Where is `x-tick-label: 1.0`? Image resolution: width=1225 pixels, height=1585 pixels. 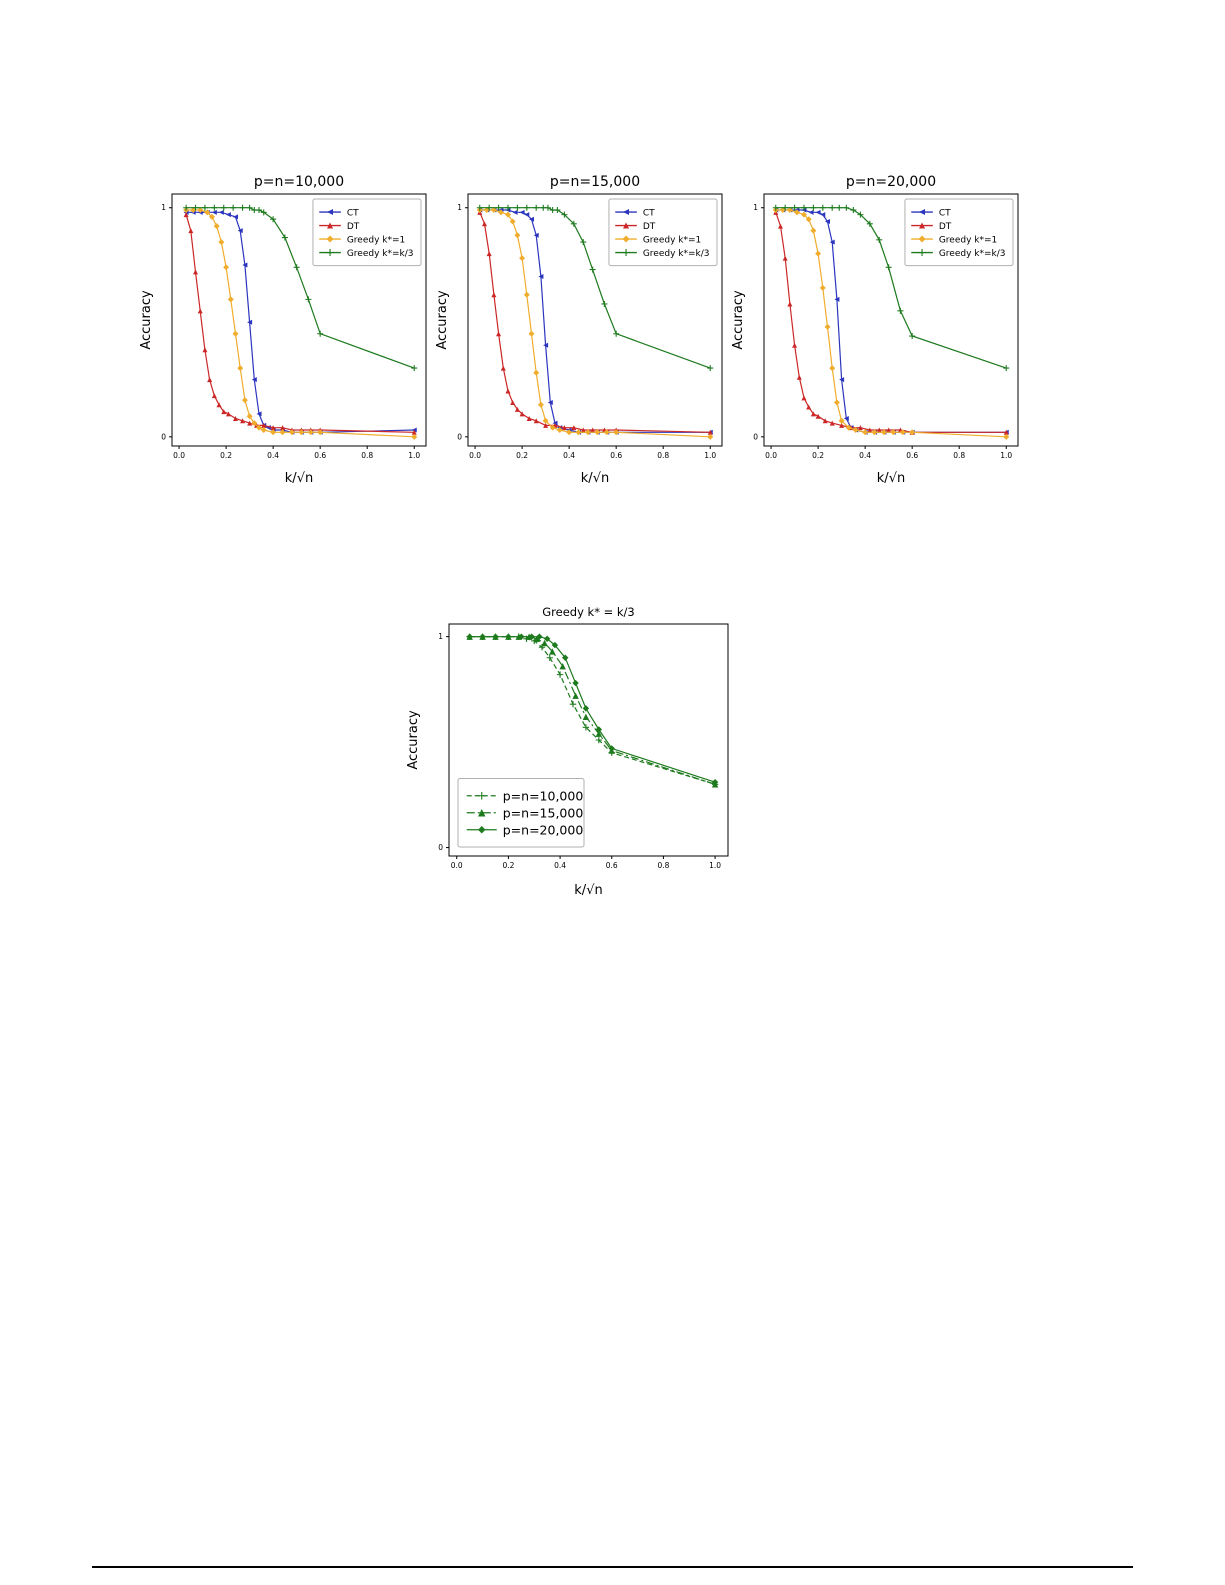 x-tick-label: 1.0 is located at coordinates (414, 455).